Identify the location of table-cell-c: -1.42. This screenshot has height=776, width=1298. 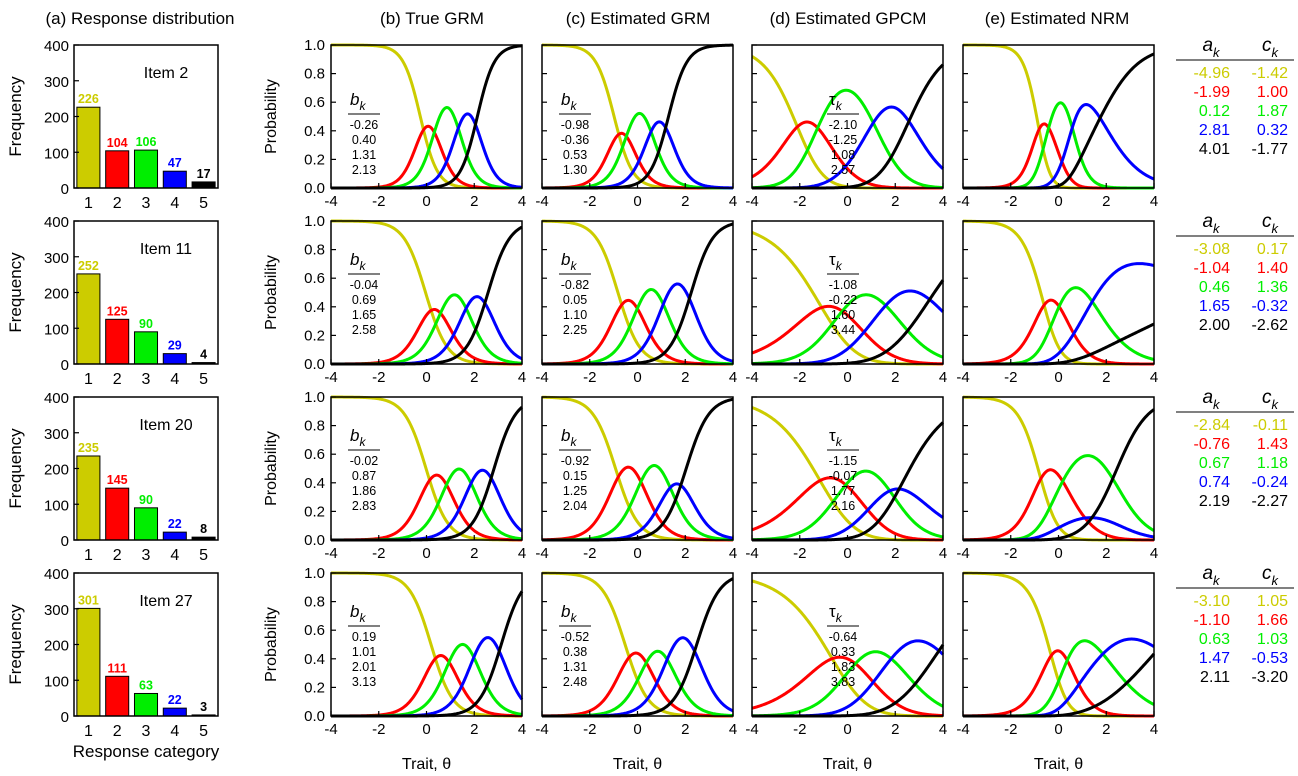
(1270, 73).